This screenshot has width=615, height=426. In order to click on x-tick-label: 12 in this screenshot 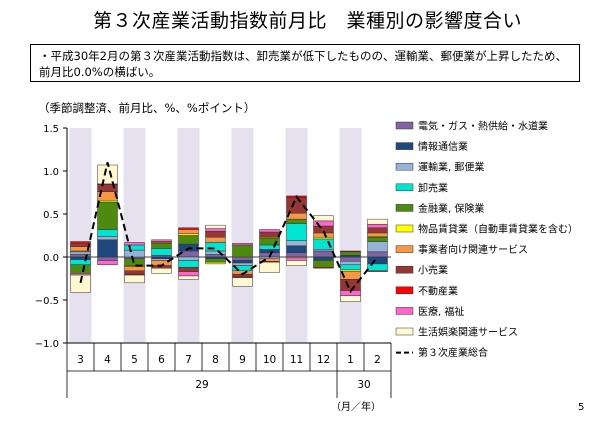, I will do `click(323, 360)`.